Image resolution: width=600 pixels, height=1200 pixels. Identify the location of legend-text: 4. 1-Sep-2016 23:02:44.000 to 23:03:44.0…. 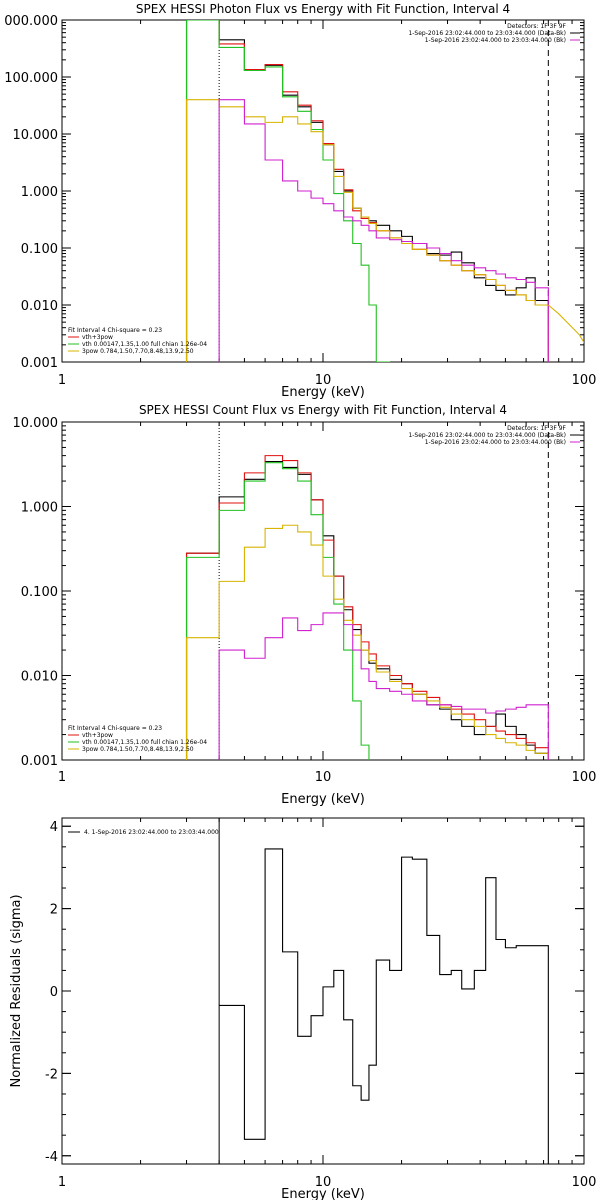
(151, 832).